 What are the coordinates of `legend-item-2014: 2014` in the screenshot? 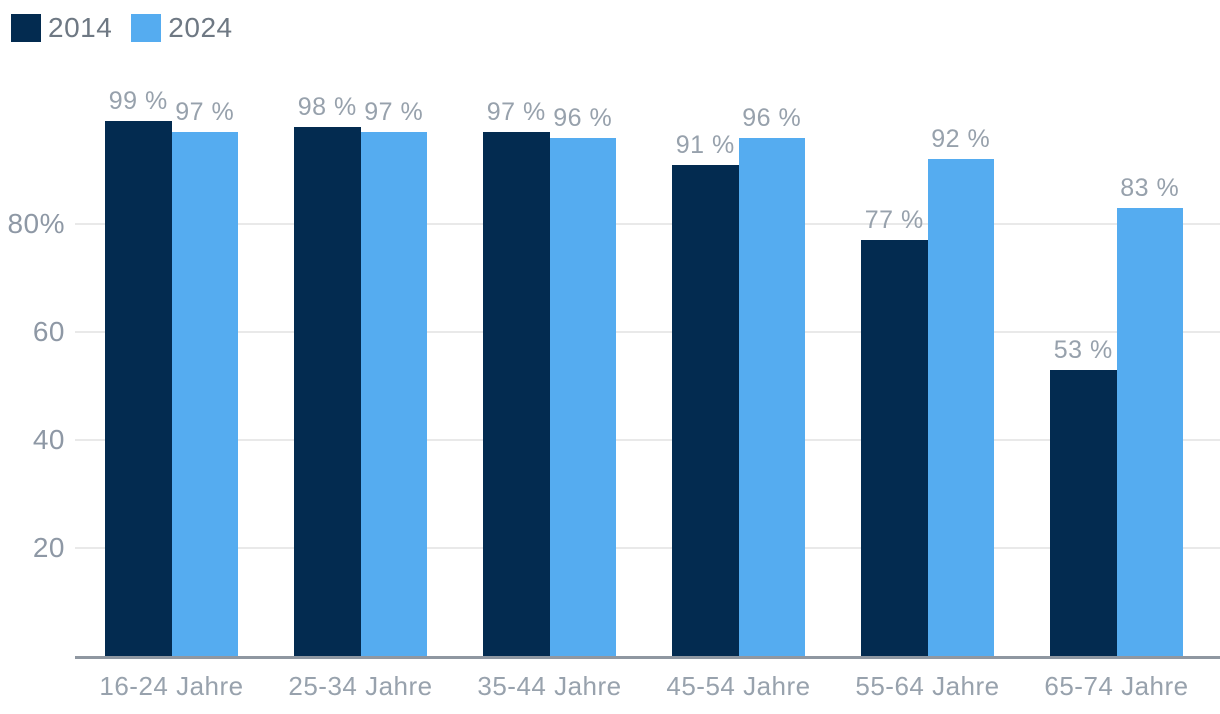 It's located at (61, 28).